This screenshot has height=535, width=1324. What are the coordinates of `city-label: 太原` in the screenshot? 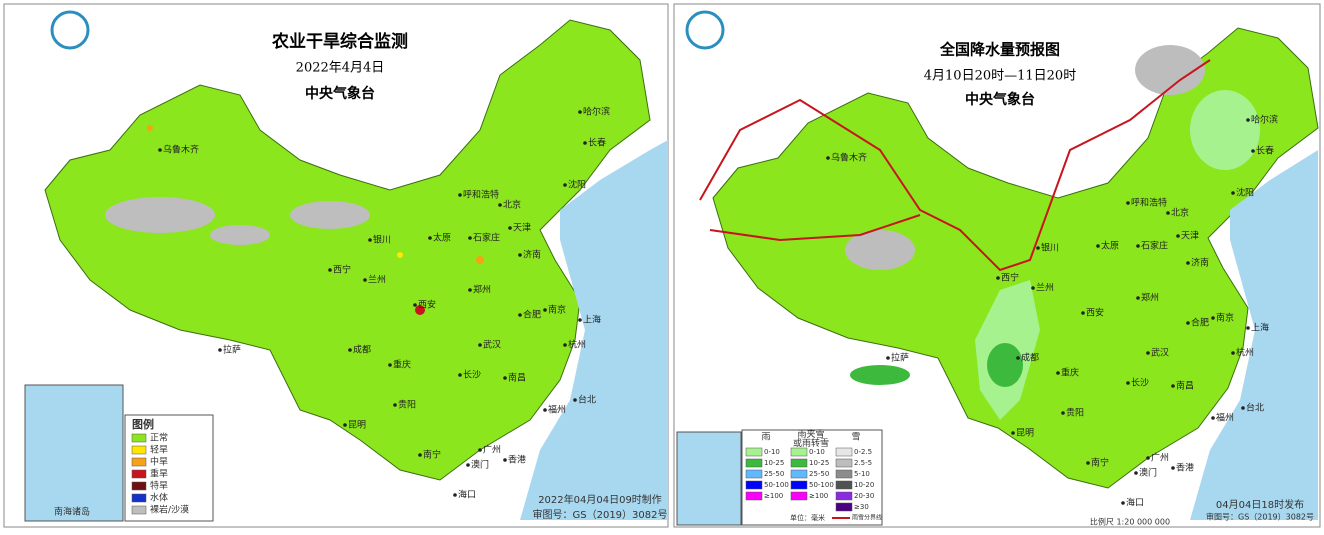 It's located at (1110, 246).